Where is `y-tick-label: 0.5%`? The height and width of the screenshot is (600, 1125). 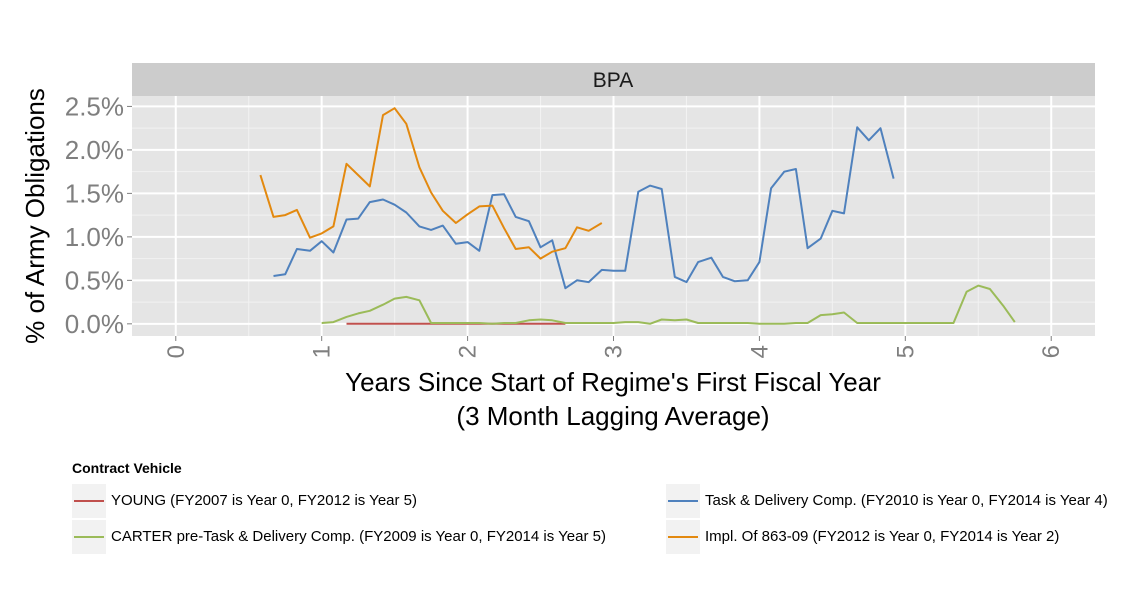
y-tick-label: 0.5% is located at coordinates (94, 280).